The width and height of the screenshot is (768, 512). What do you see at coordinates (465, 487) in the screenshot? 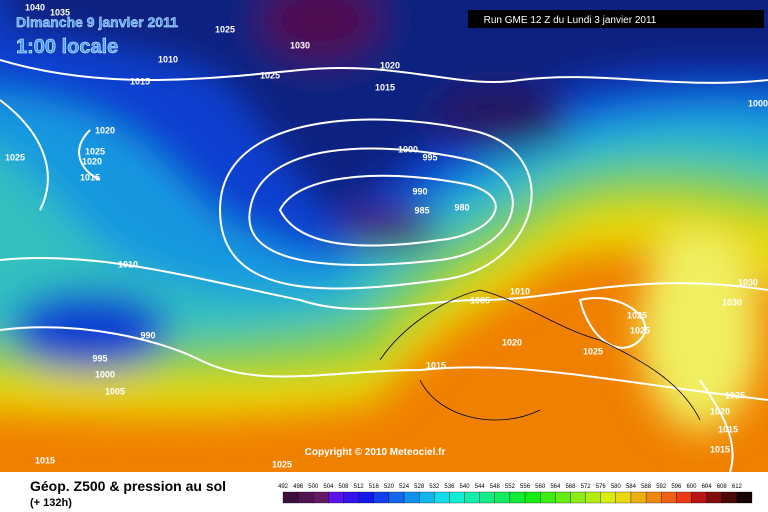
I see `scale-label: 540` at bounding box center [465, 487].